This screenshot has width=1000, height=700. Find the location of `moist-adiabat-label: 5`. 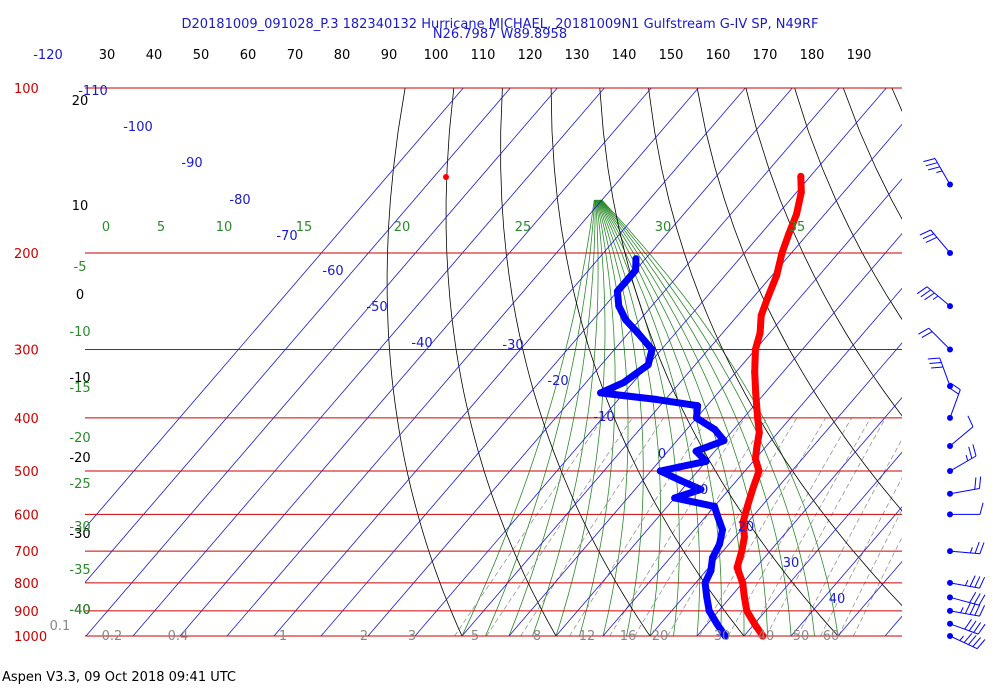

moist-adiabat-label: 5 is located at coordinates (161, 227).